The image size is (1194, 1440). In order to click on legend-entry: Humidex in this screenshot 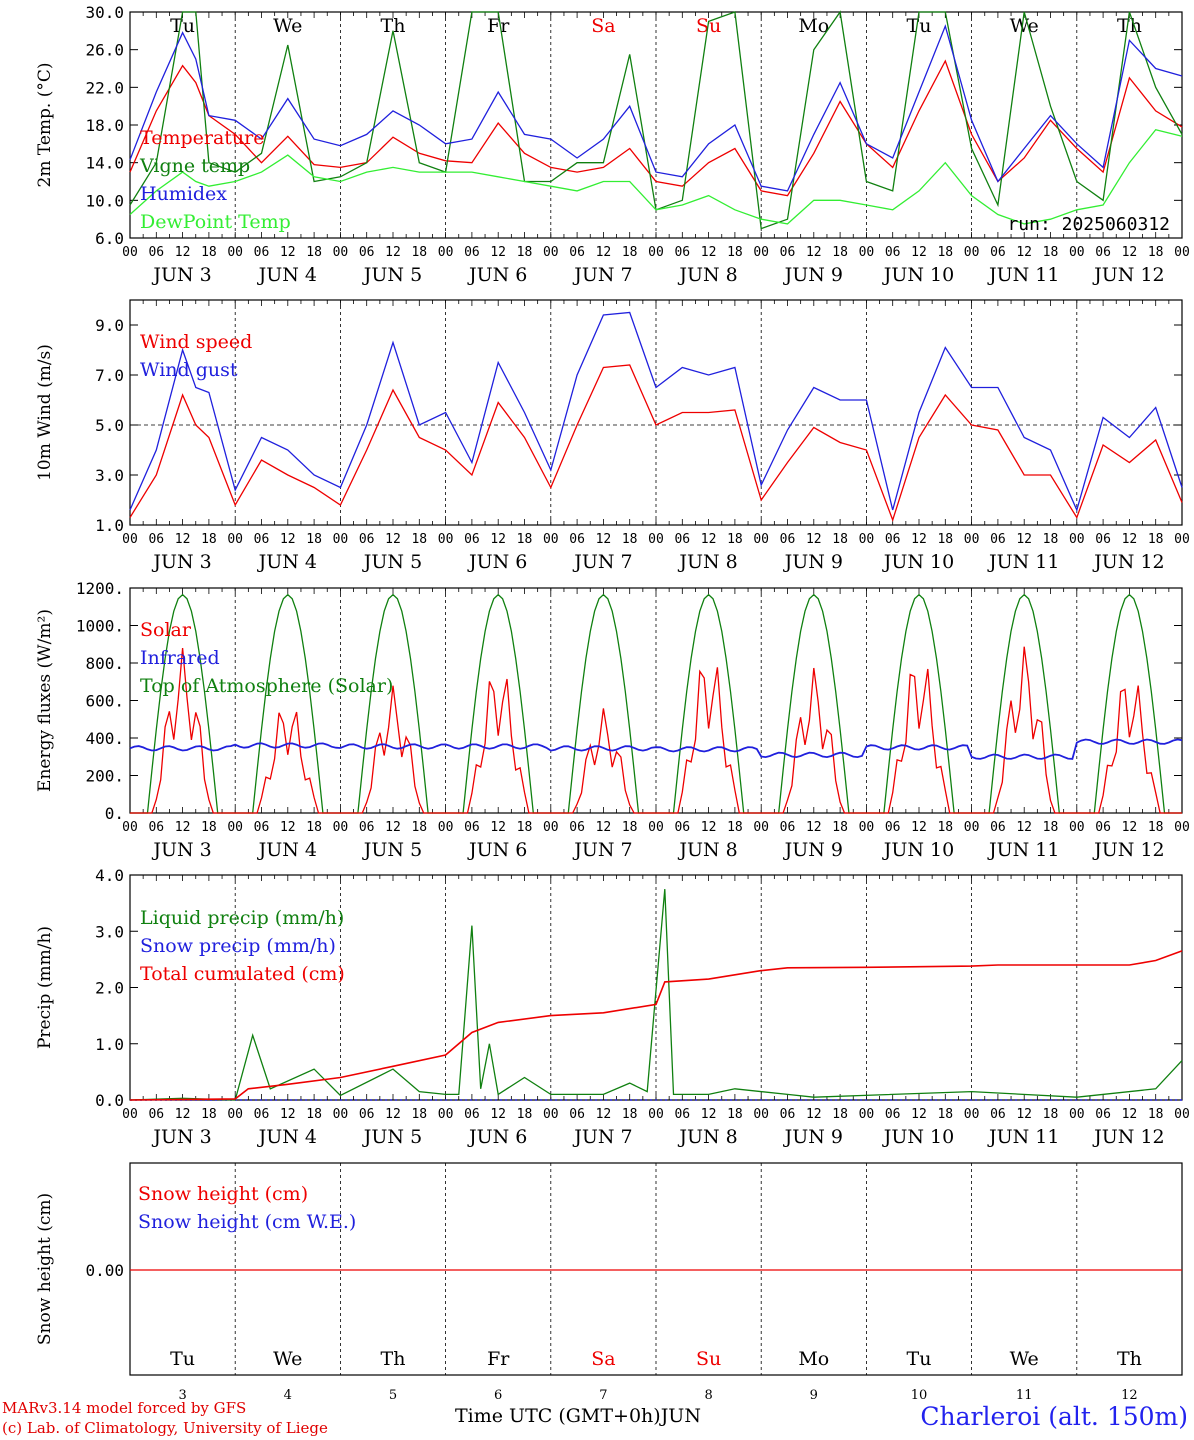, I will do `click(183, 194)`.